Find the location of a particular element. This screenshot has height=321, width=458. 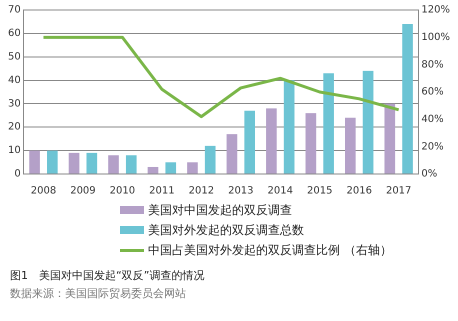

y-tick-label: 70 is located at coordinates (14, 10).